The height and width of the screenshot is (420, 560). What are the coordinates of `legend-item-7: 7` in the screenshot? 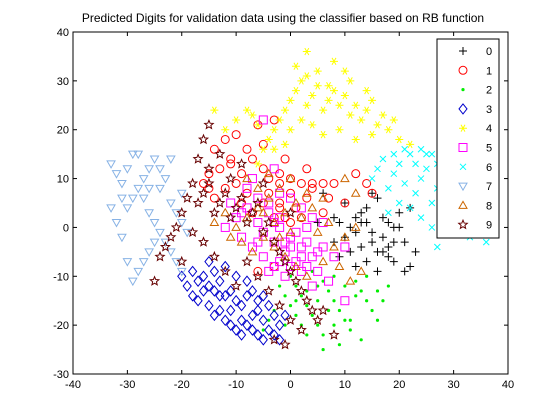 It's located at (475, 187).